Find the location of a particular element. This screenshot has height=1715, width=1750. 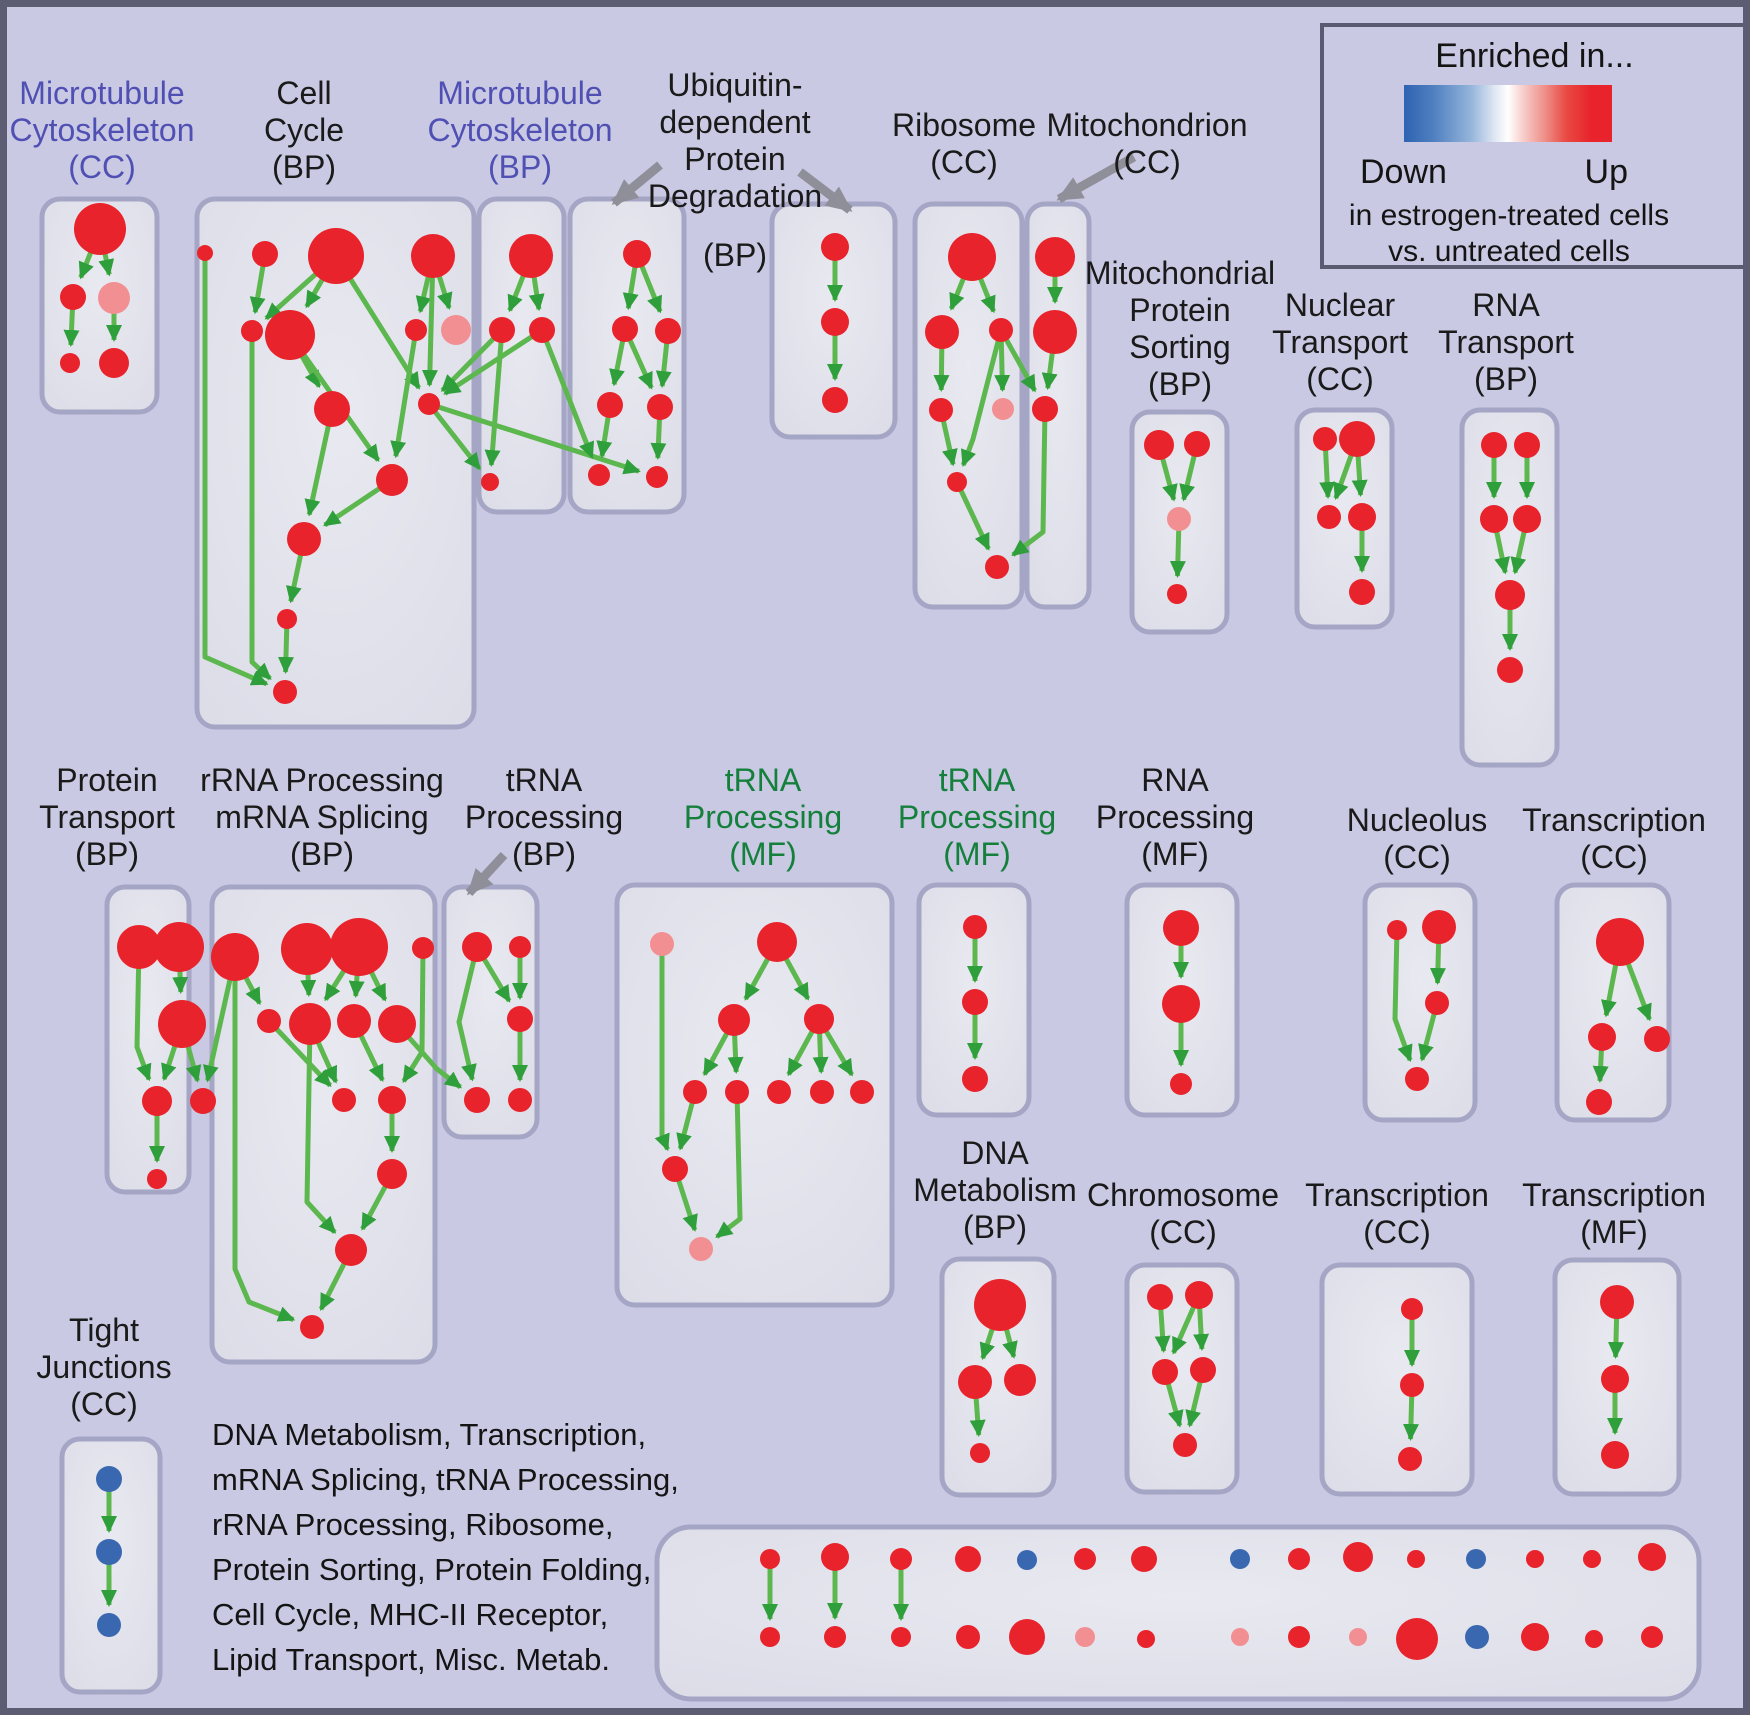

label-trna-processing-mf-2: tRNA Processing (MF) is located at coordinates (977, 817).